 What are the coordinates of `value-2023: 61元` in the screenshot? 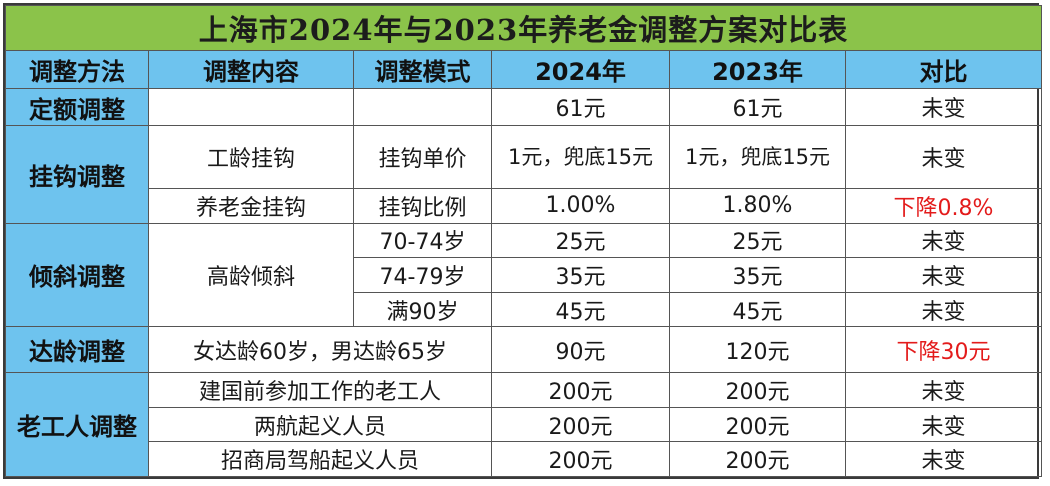 It's located at (757, 107).